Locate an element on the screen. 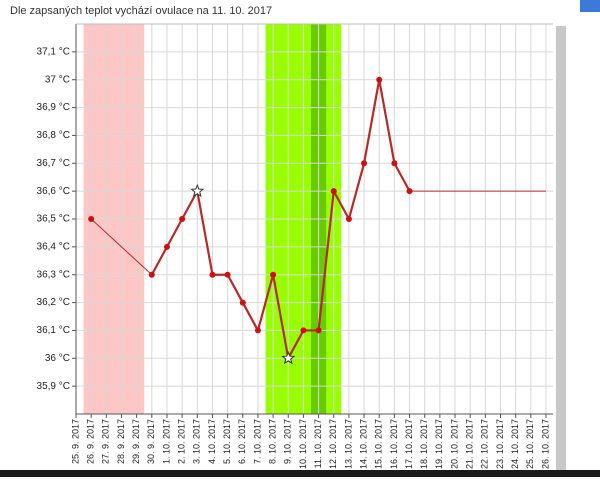 Image resolution: width=600 pixels, height=482 pixels. x-tick-label: 18. 10. 2017 is located at coordinates (424, 444).